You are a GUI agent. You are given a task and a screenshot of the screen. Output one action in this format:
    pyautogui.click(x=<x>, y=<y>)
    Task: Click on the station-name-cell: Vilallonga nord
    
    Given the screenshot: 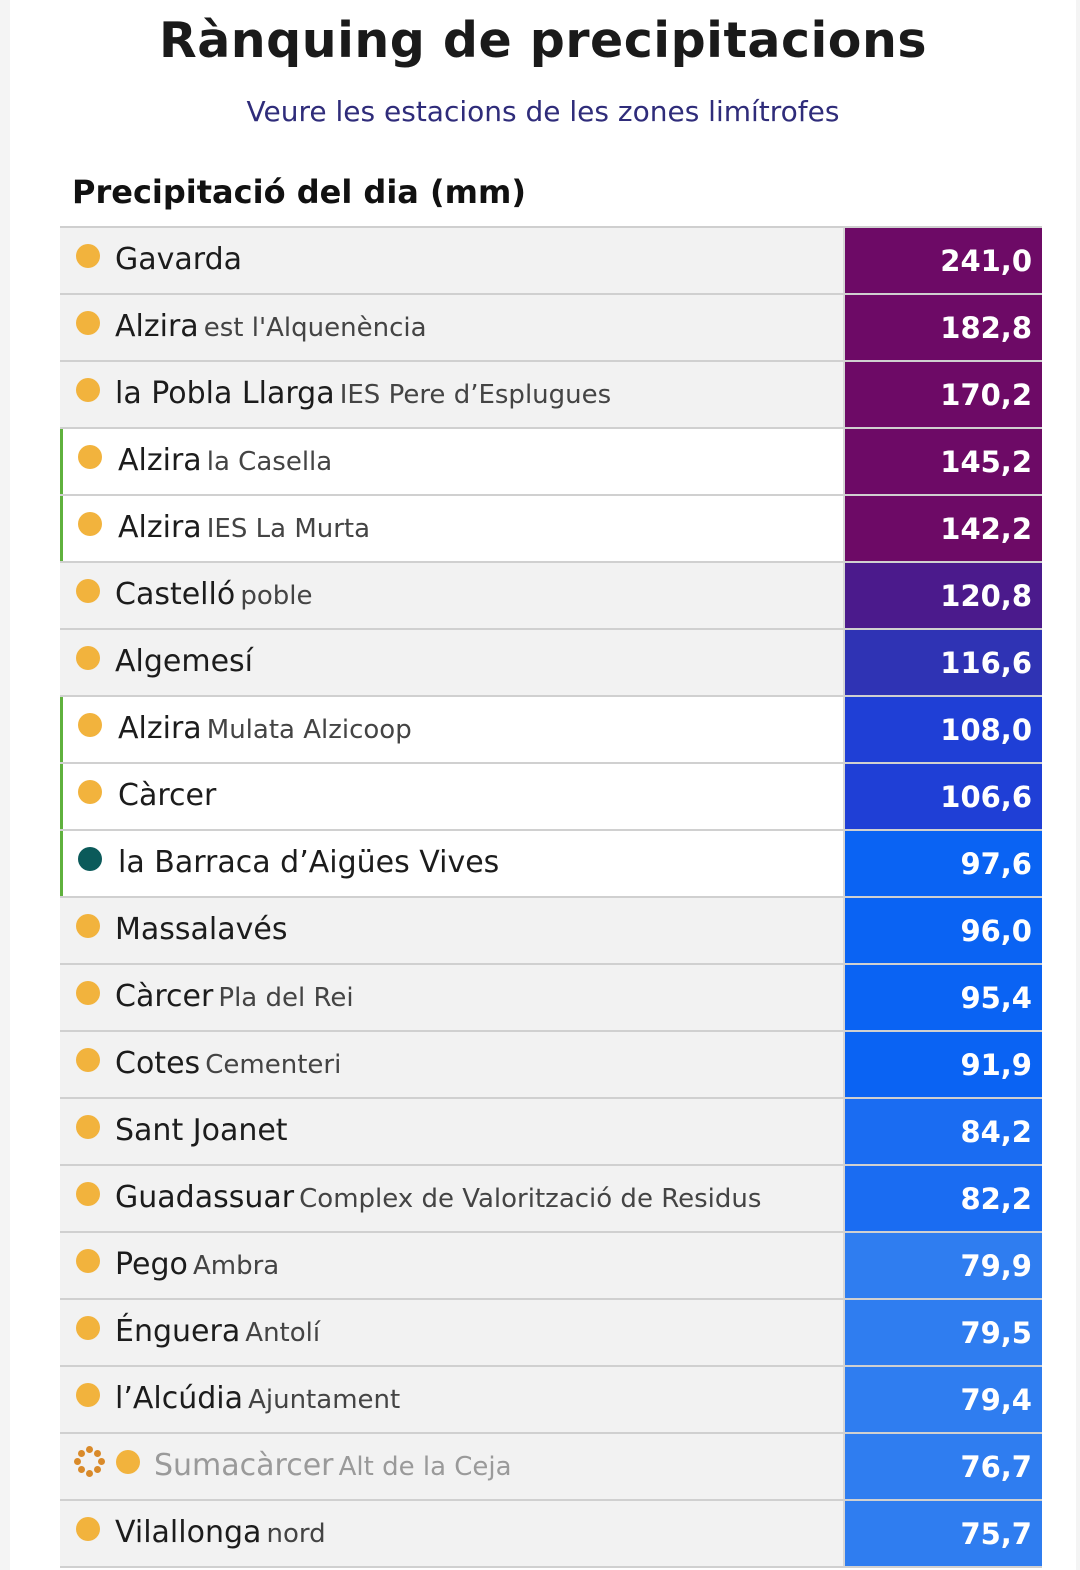 What is the action you would take?
    pyautogui.click(x=452, y=1533)
    